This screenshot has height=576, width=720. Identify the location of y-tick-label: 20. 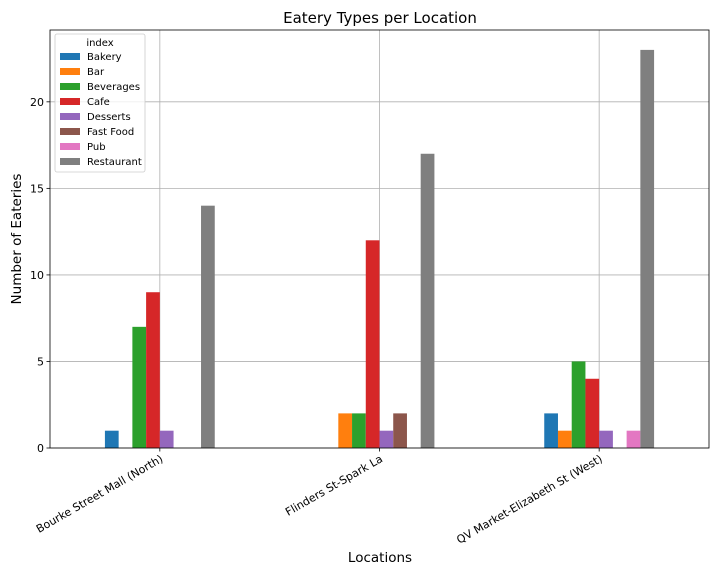
(37, 102).